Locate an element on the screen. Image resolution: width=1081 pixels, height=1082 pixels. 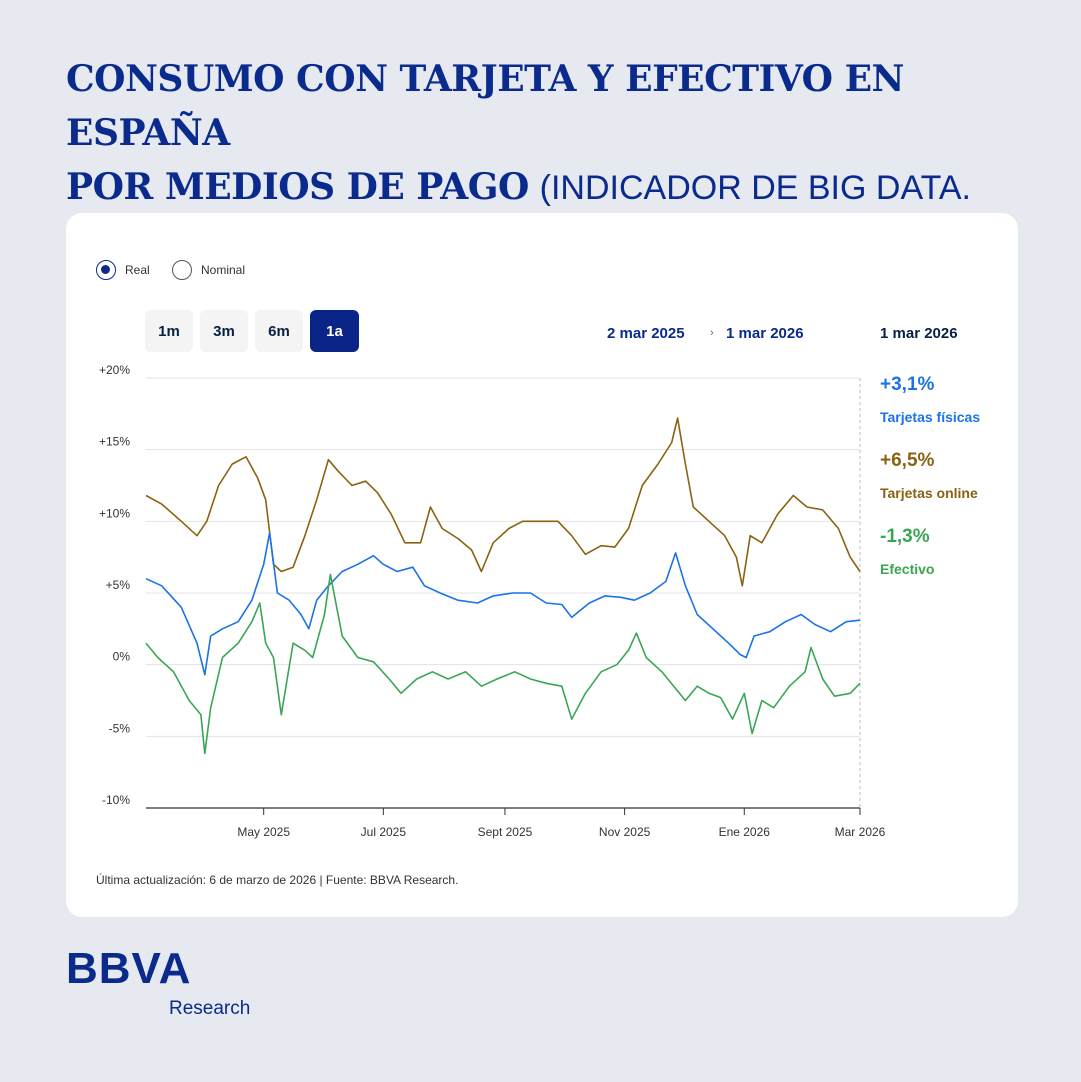
radio-nominal: Nominal is located at coordinates (208, 270).